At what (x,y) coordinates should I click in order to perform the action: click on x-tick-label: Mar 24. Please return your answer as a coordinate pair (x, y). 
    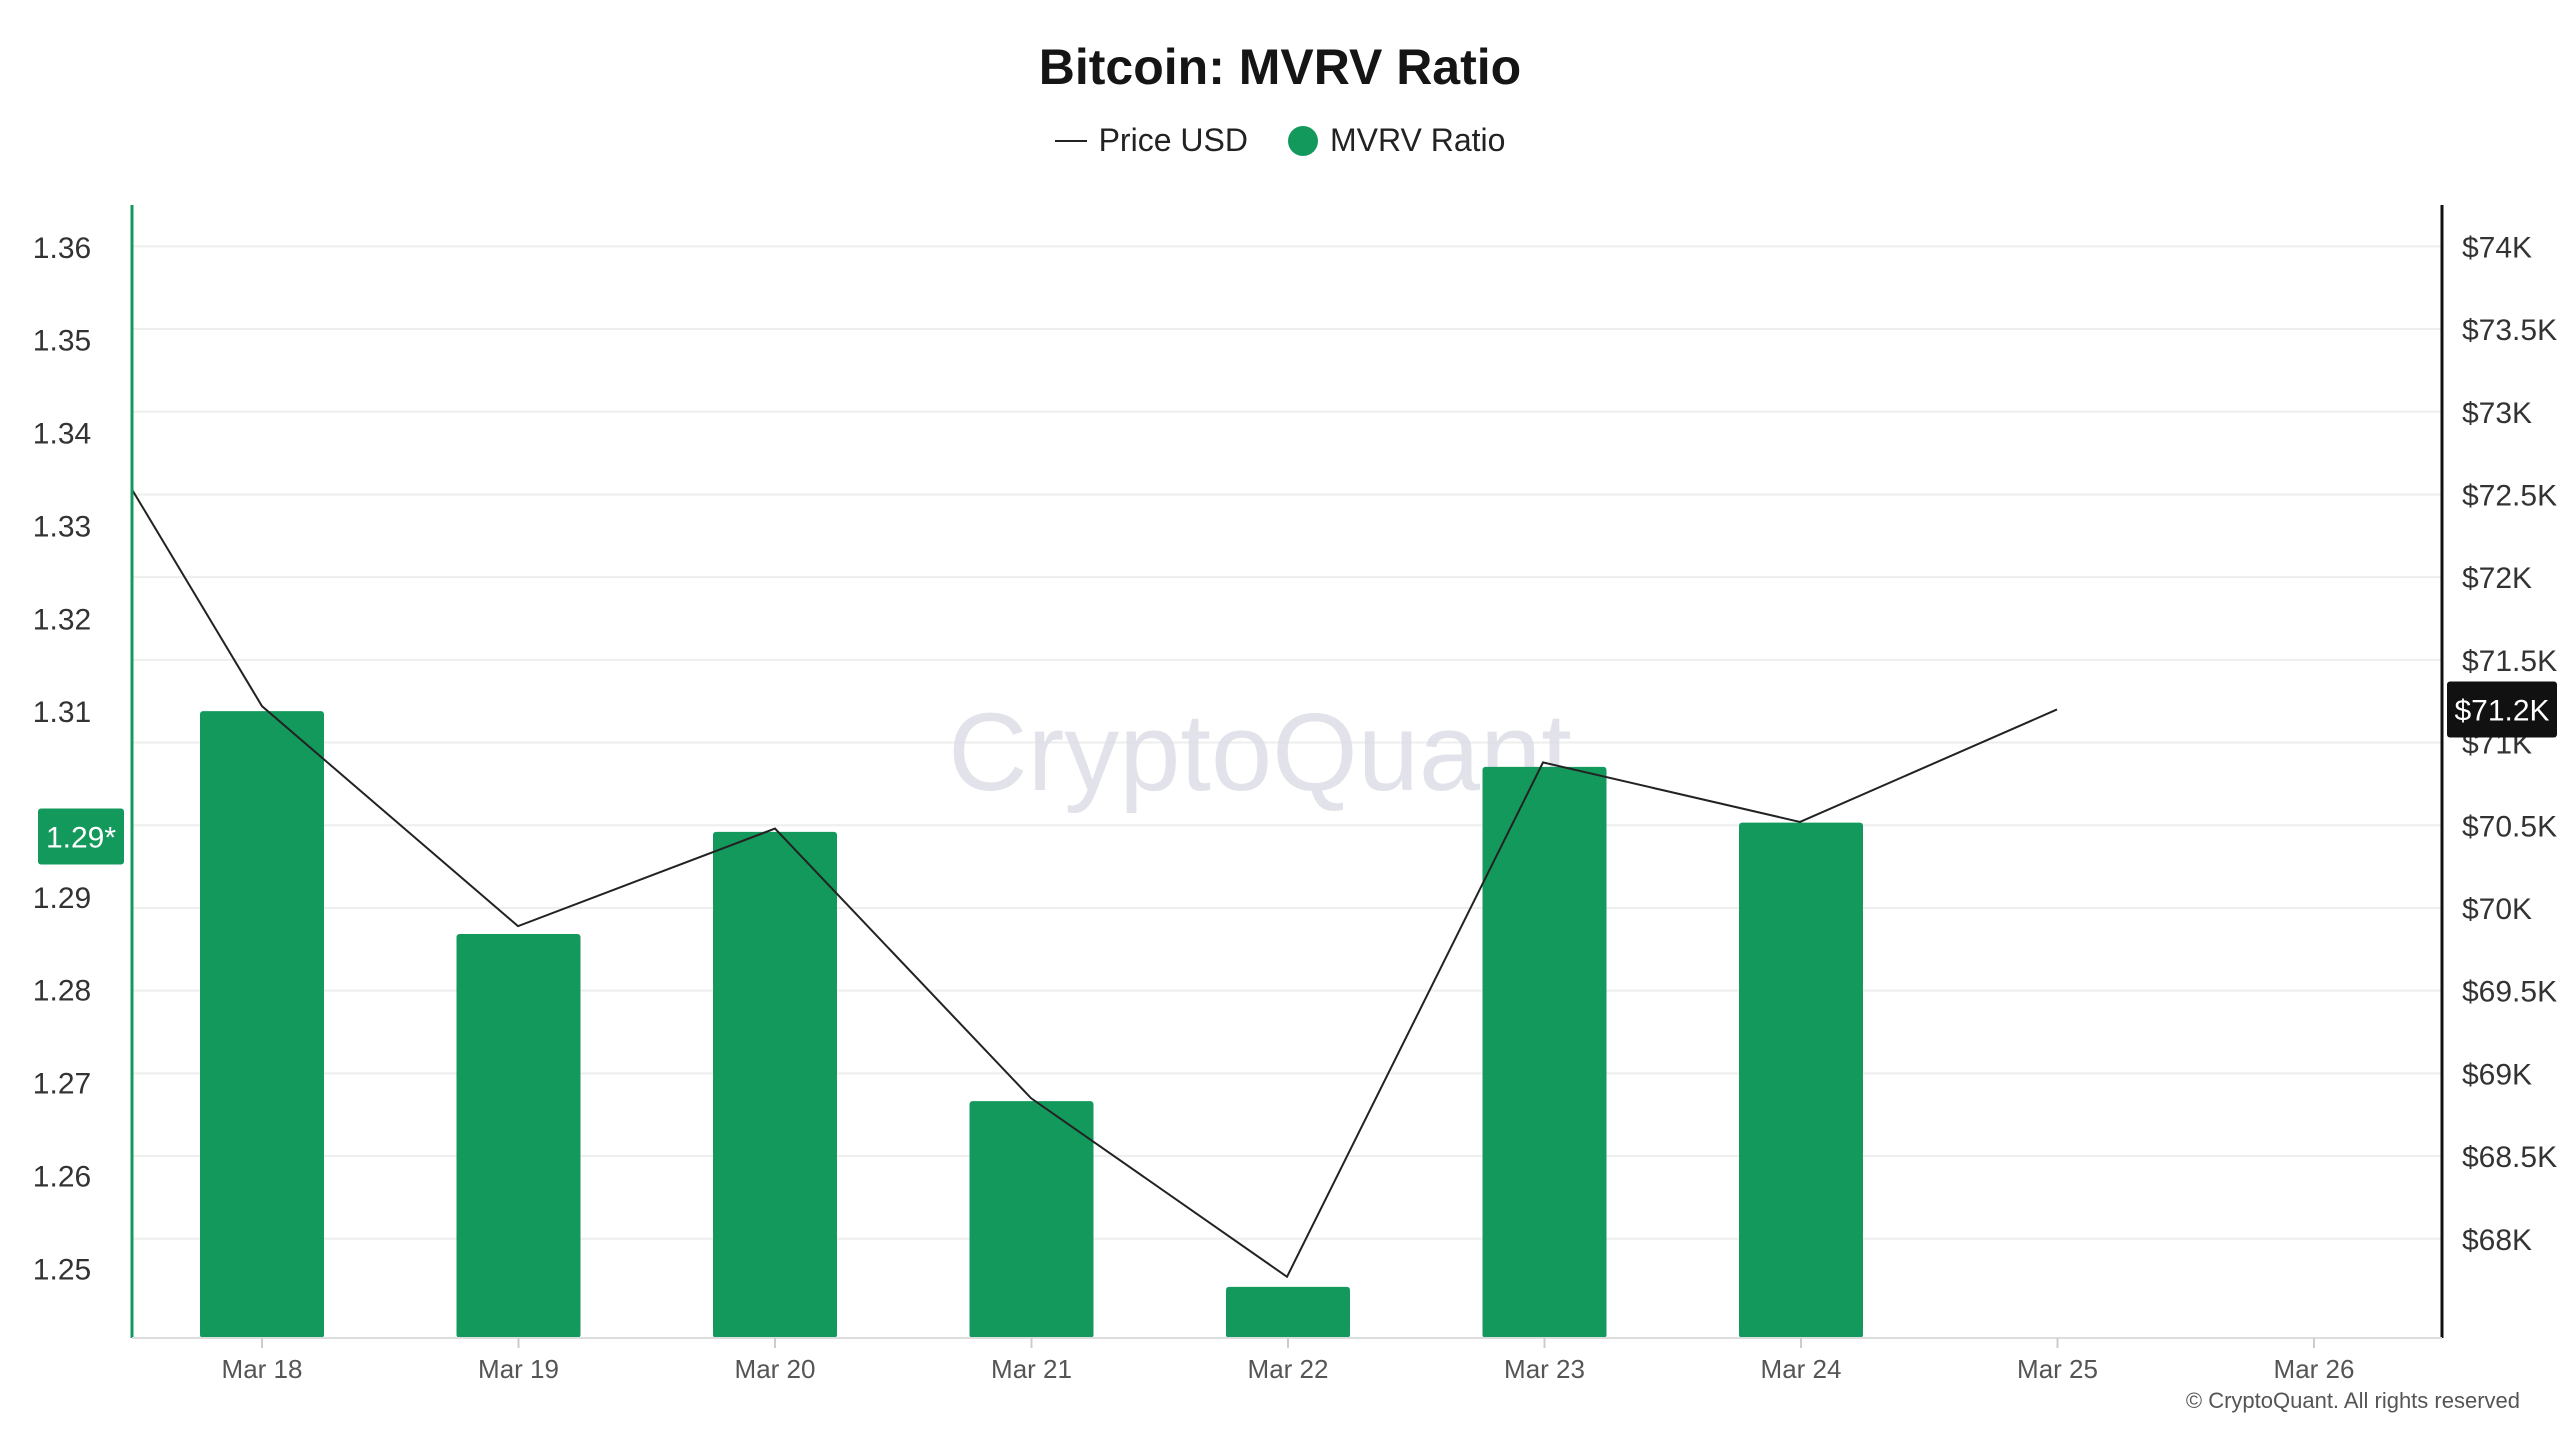
    Looking at the image, I should click on (1801, 1369).